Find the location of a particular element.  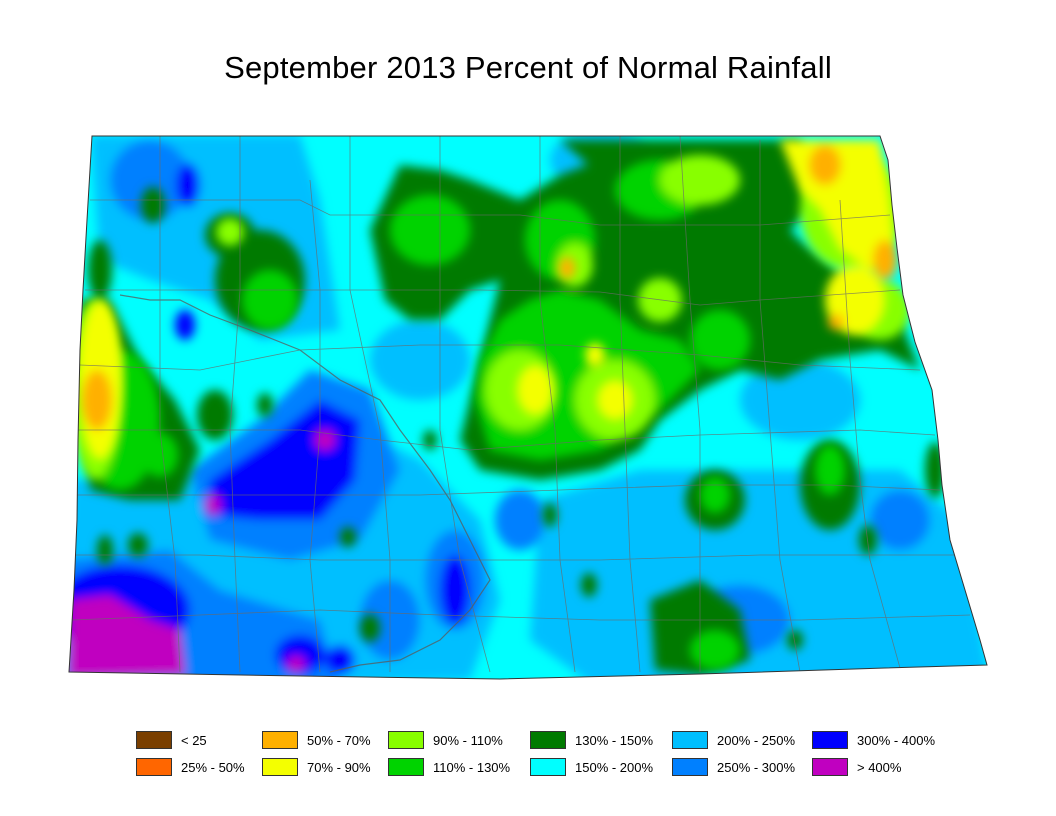

legend-item: 110% - 130% is located at coordinates (449, 767).